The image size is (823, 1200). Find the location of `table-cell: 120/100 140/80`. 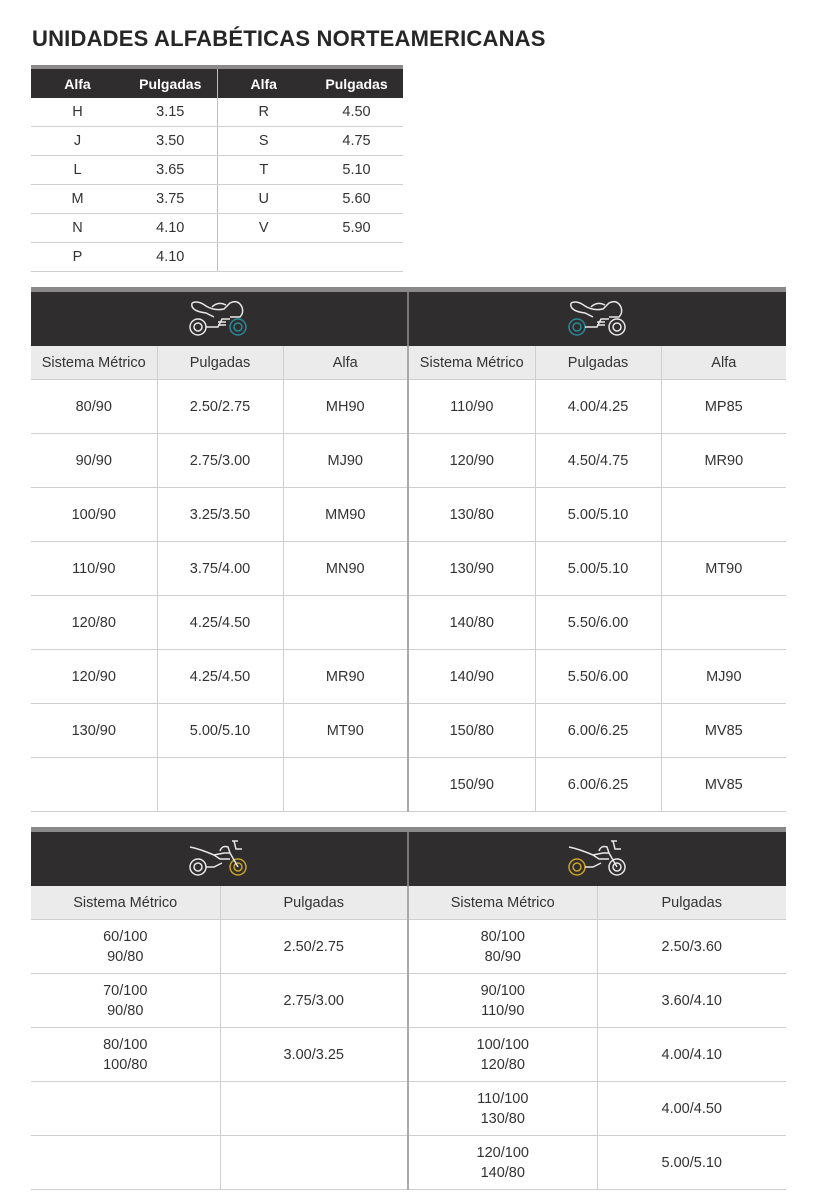

table-cell: 120/100 140/80 is located at coordinates (503, 1162).